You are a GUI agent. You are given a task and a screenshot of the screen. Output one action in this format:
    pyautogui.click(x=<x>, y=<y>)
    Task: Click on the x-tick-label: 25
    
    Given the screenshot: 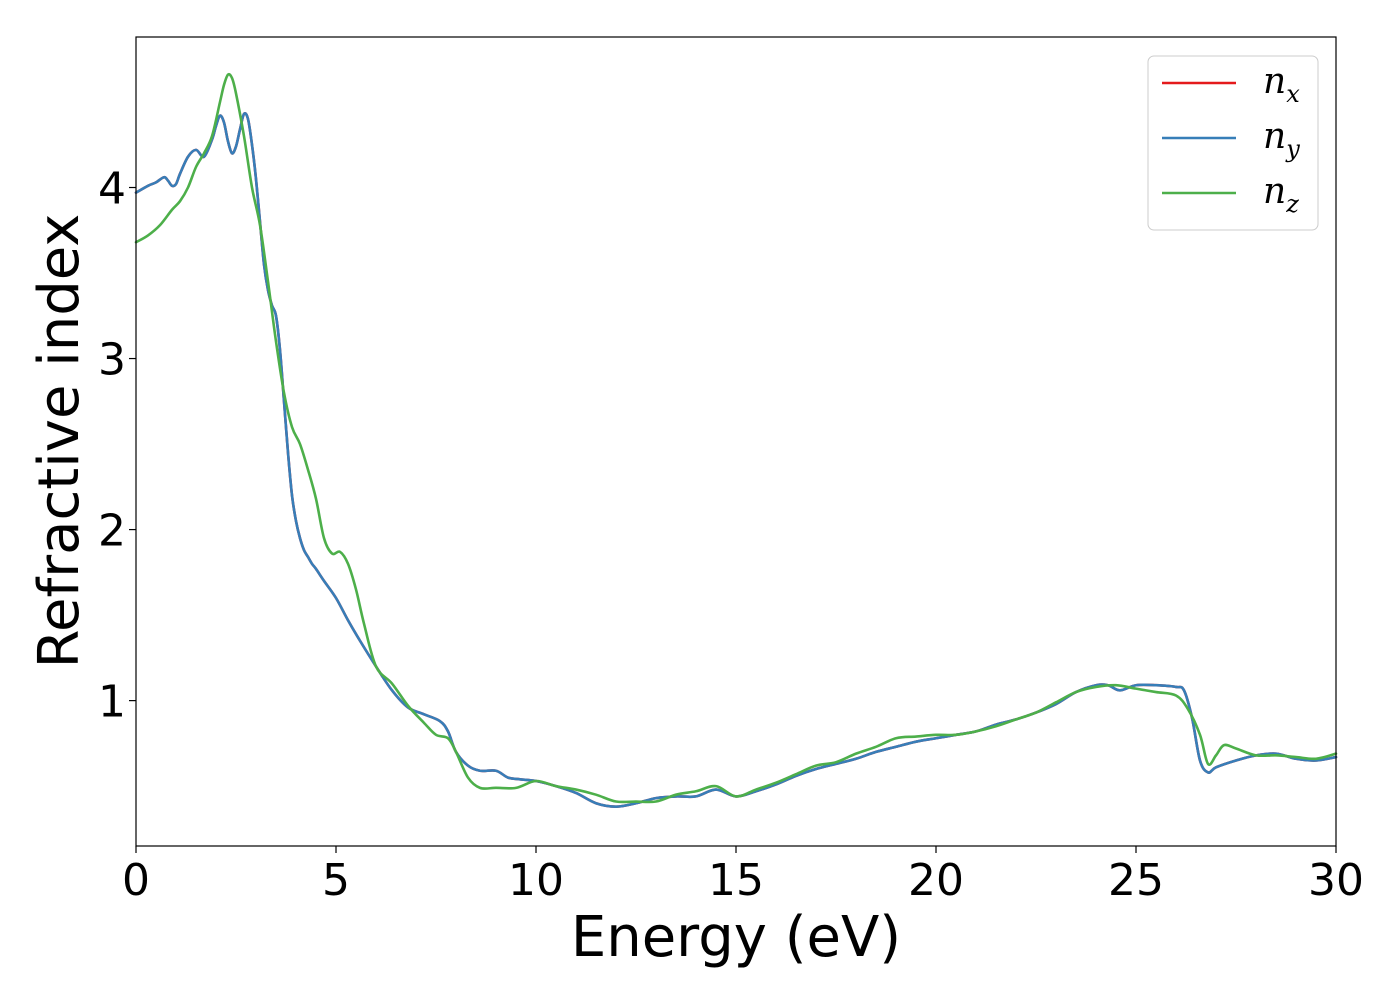 What is the action you would take?
    pyautogui.click(x=1136, y=880)
    